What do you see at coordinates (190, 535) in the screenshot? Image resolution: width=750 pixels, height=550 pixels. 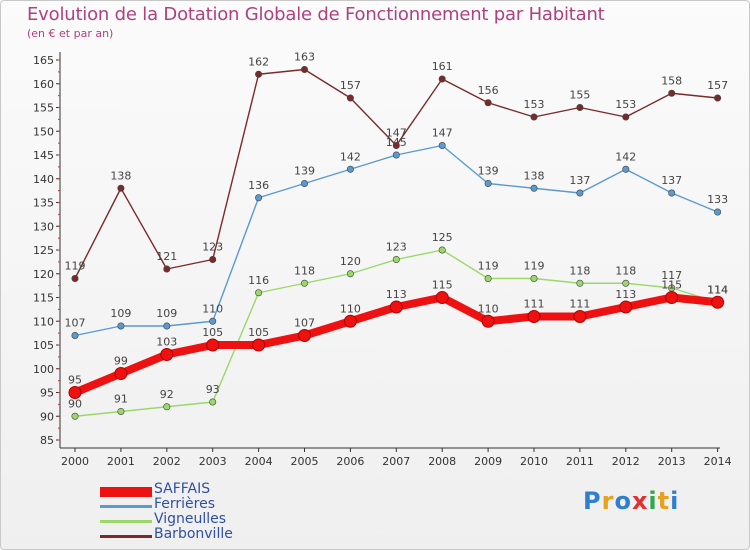 I see `legend-item-barbonville: Barbonville` at bounding box center [190, 535].